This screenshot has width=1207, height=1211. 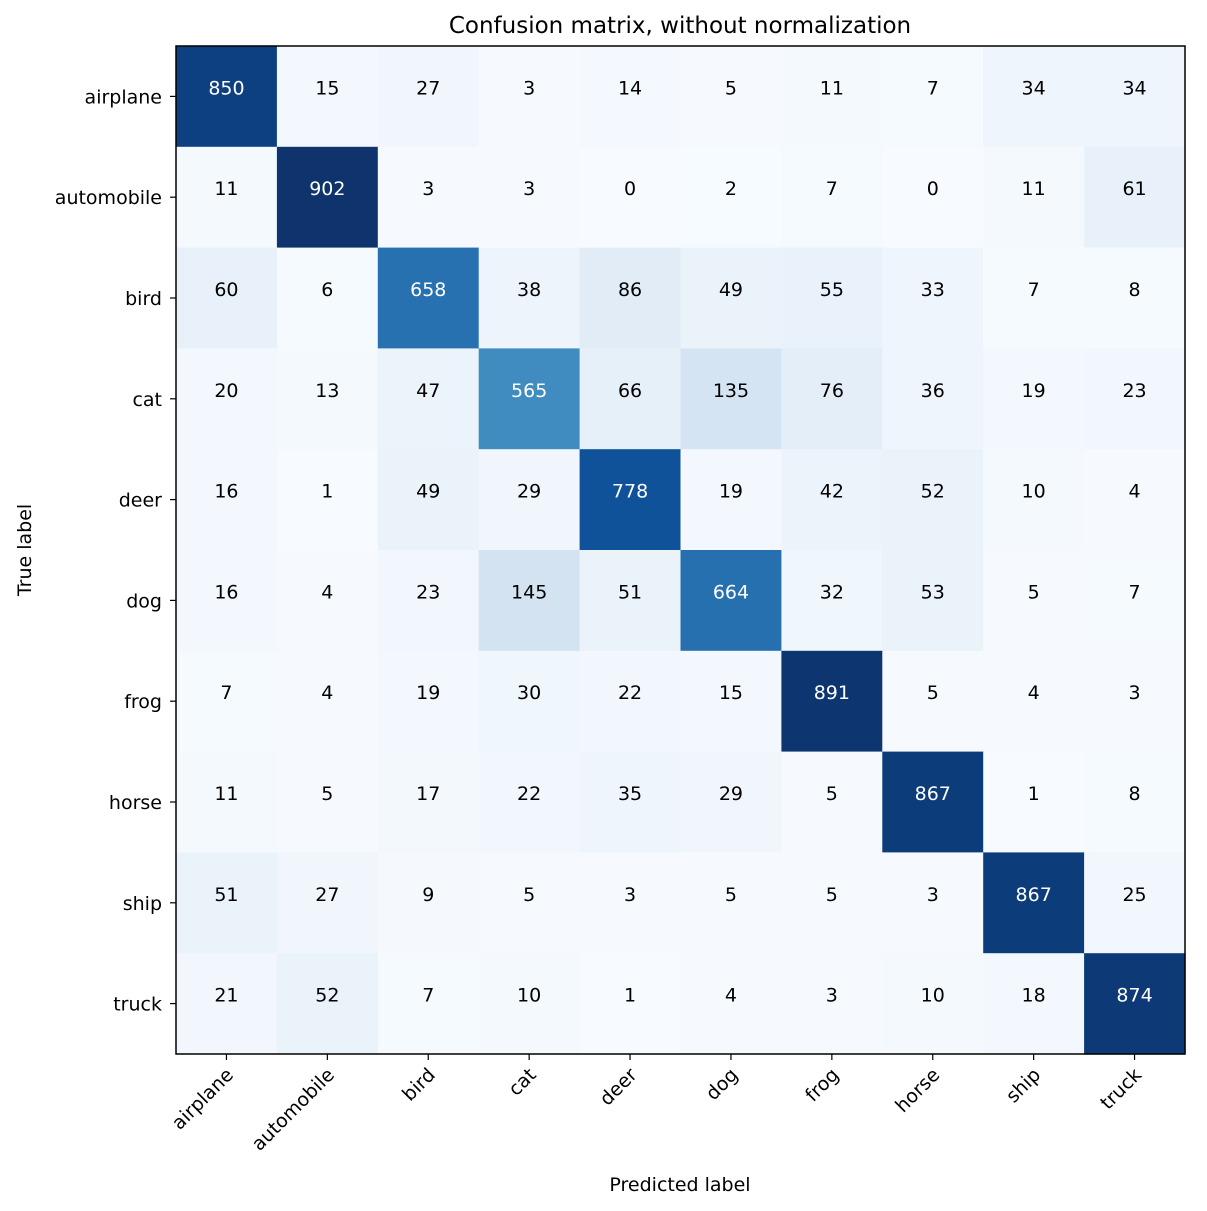 What do you see at coordinates (327, 895) in the screenshot?
I see `cell-value-label: 27` at bounding box center [327, 895].